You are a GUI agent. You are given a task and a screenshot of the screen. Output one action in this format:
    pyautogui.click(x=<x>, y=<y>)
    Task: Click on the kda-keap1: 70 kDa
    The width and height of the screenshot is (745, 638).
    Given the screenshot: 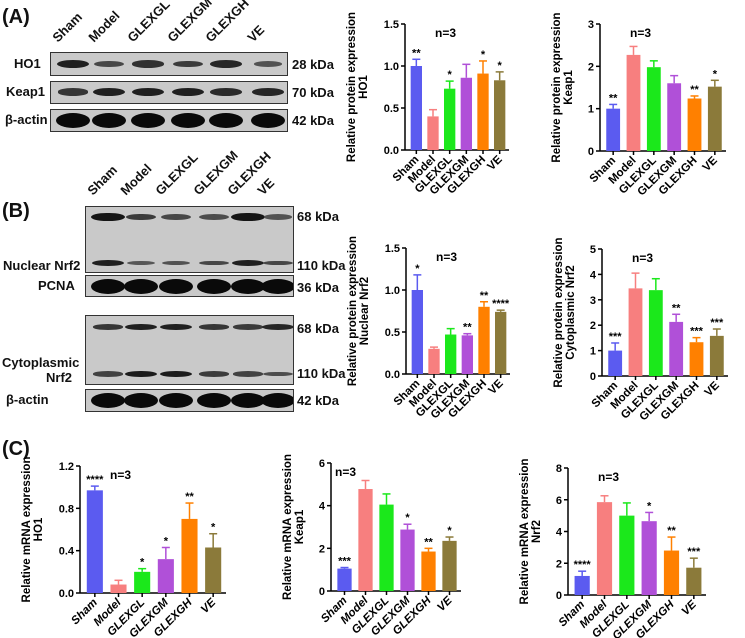 What is the action you would take?
    pyautogui.click(x=313, y=92)
    